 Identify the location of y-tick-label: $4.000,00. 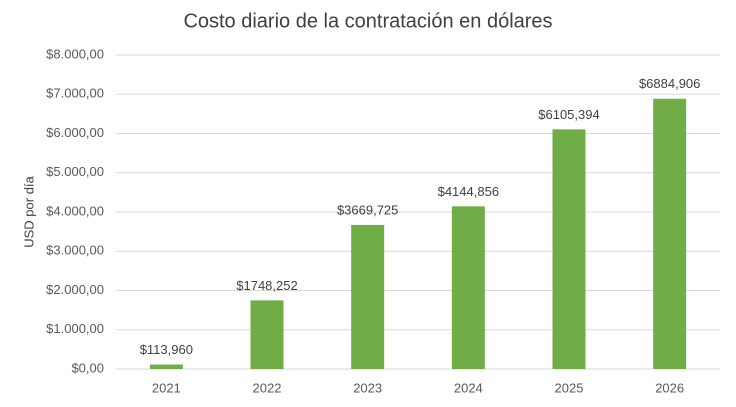
(75, 210).